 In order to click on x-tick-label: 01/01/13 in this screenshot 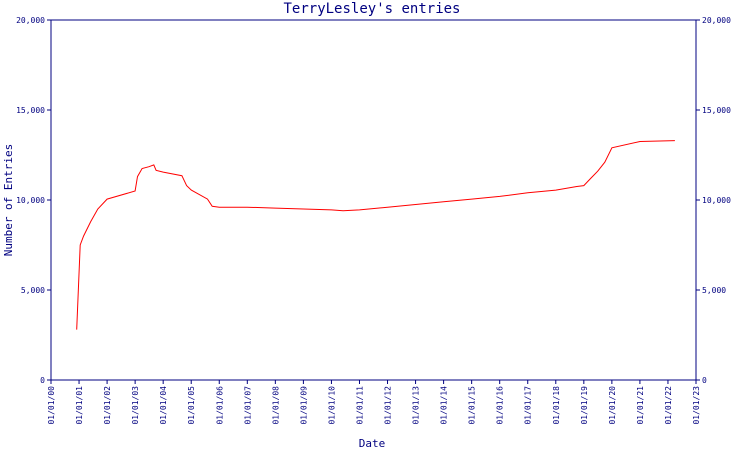, I will do `click(416, 405)`.